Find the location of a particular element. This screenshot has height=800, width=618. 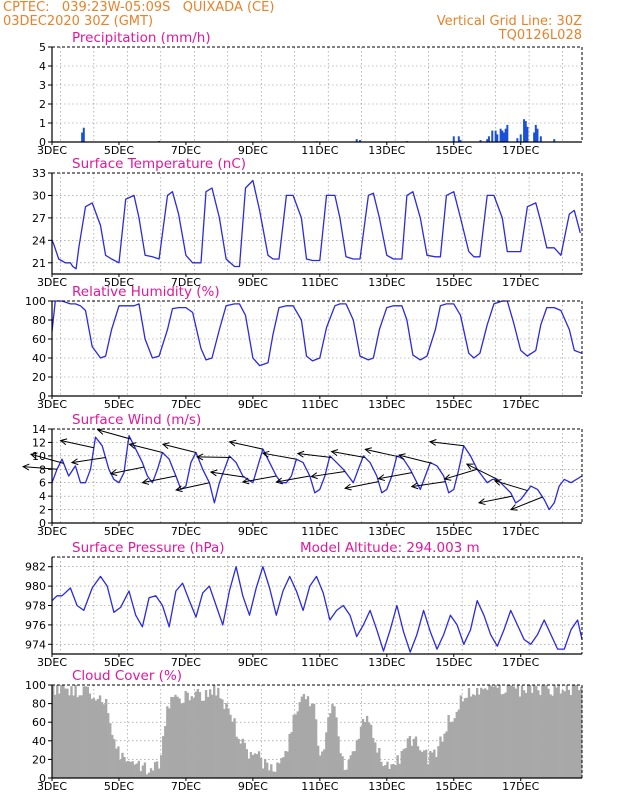

y-tick-label: 6 is located at coordinates (42, 483).